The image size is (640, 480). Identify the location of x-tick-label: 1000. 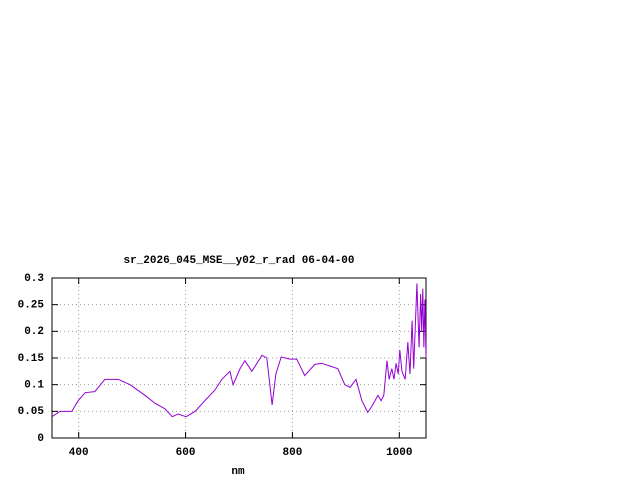
(399, 453).